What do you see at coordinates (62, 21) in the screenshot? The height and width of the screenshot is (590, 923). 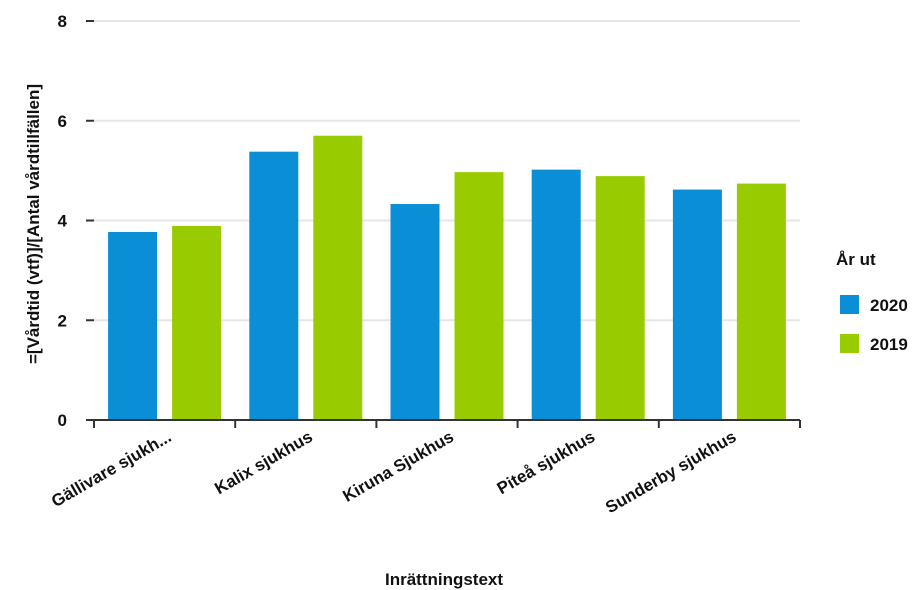 I see `y-tick-label: 8` at bounding box center [62, 21].